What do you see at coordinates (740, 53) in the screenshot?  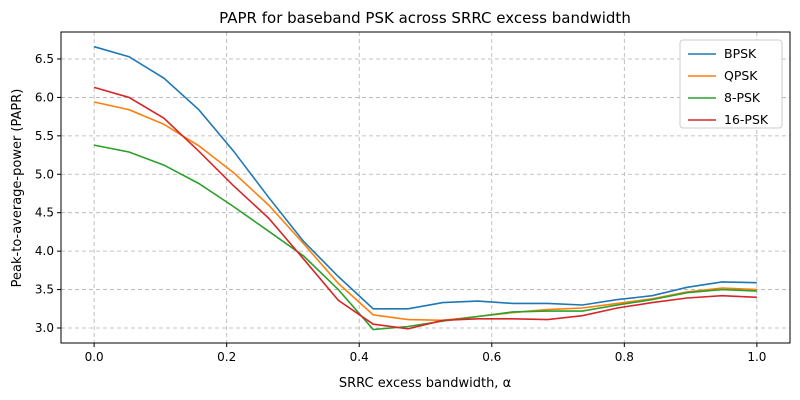 I see `legend-label: BPSK` at bounding box center [740, 53].